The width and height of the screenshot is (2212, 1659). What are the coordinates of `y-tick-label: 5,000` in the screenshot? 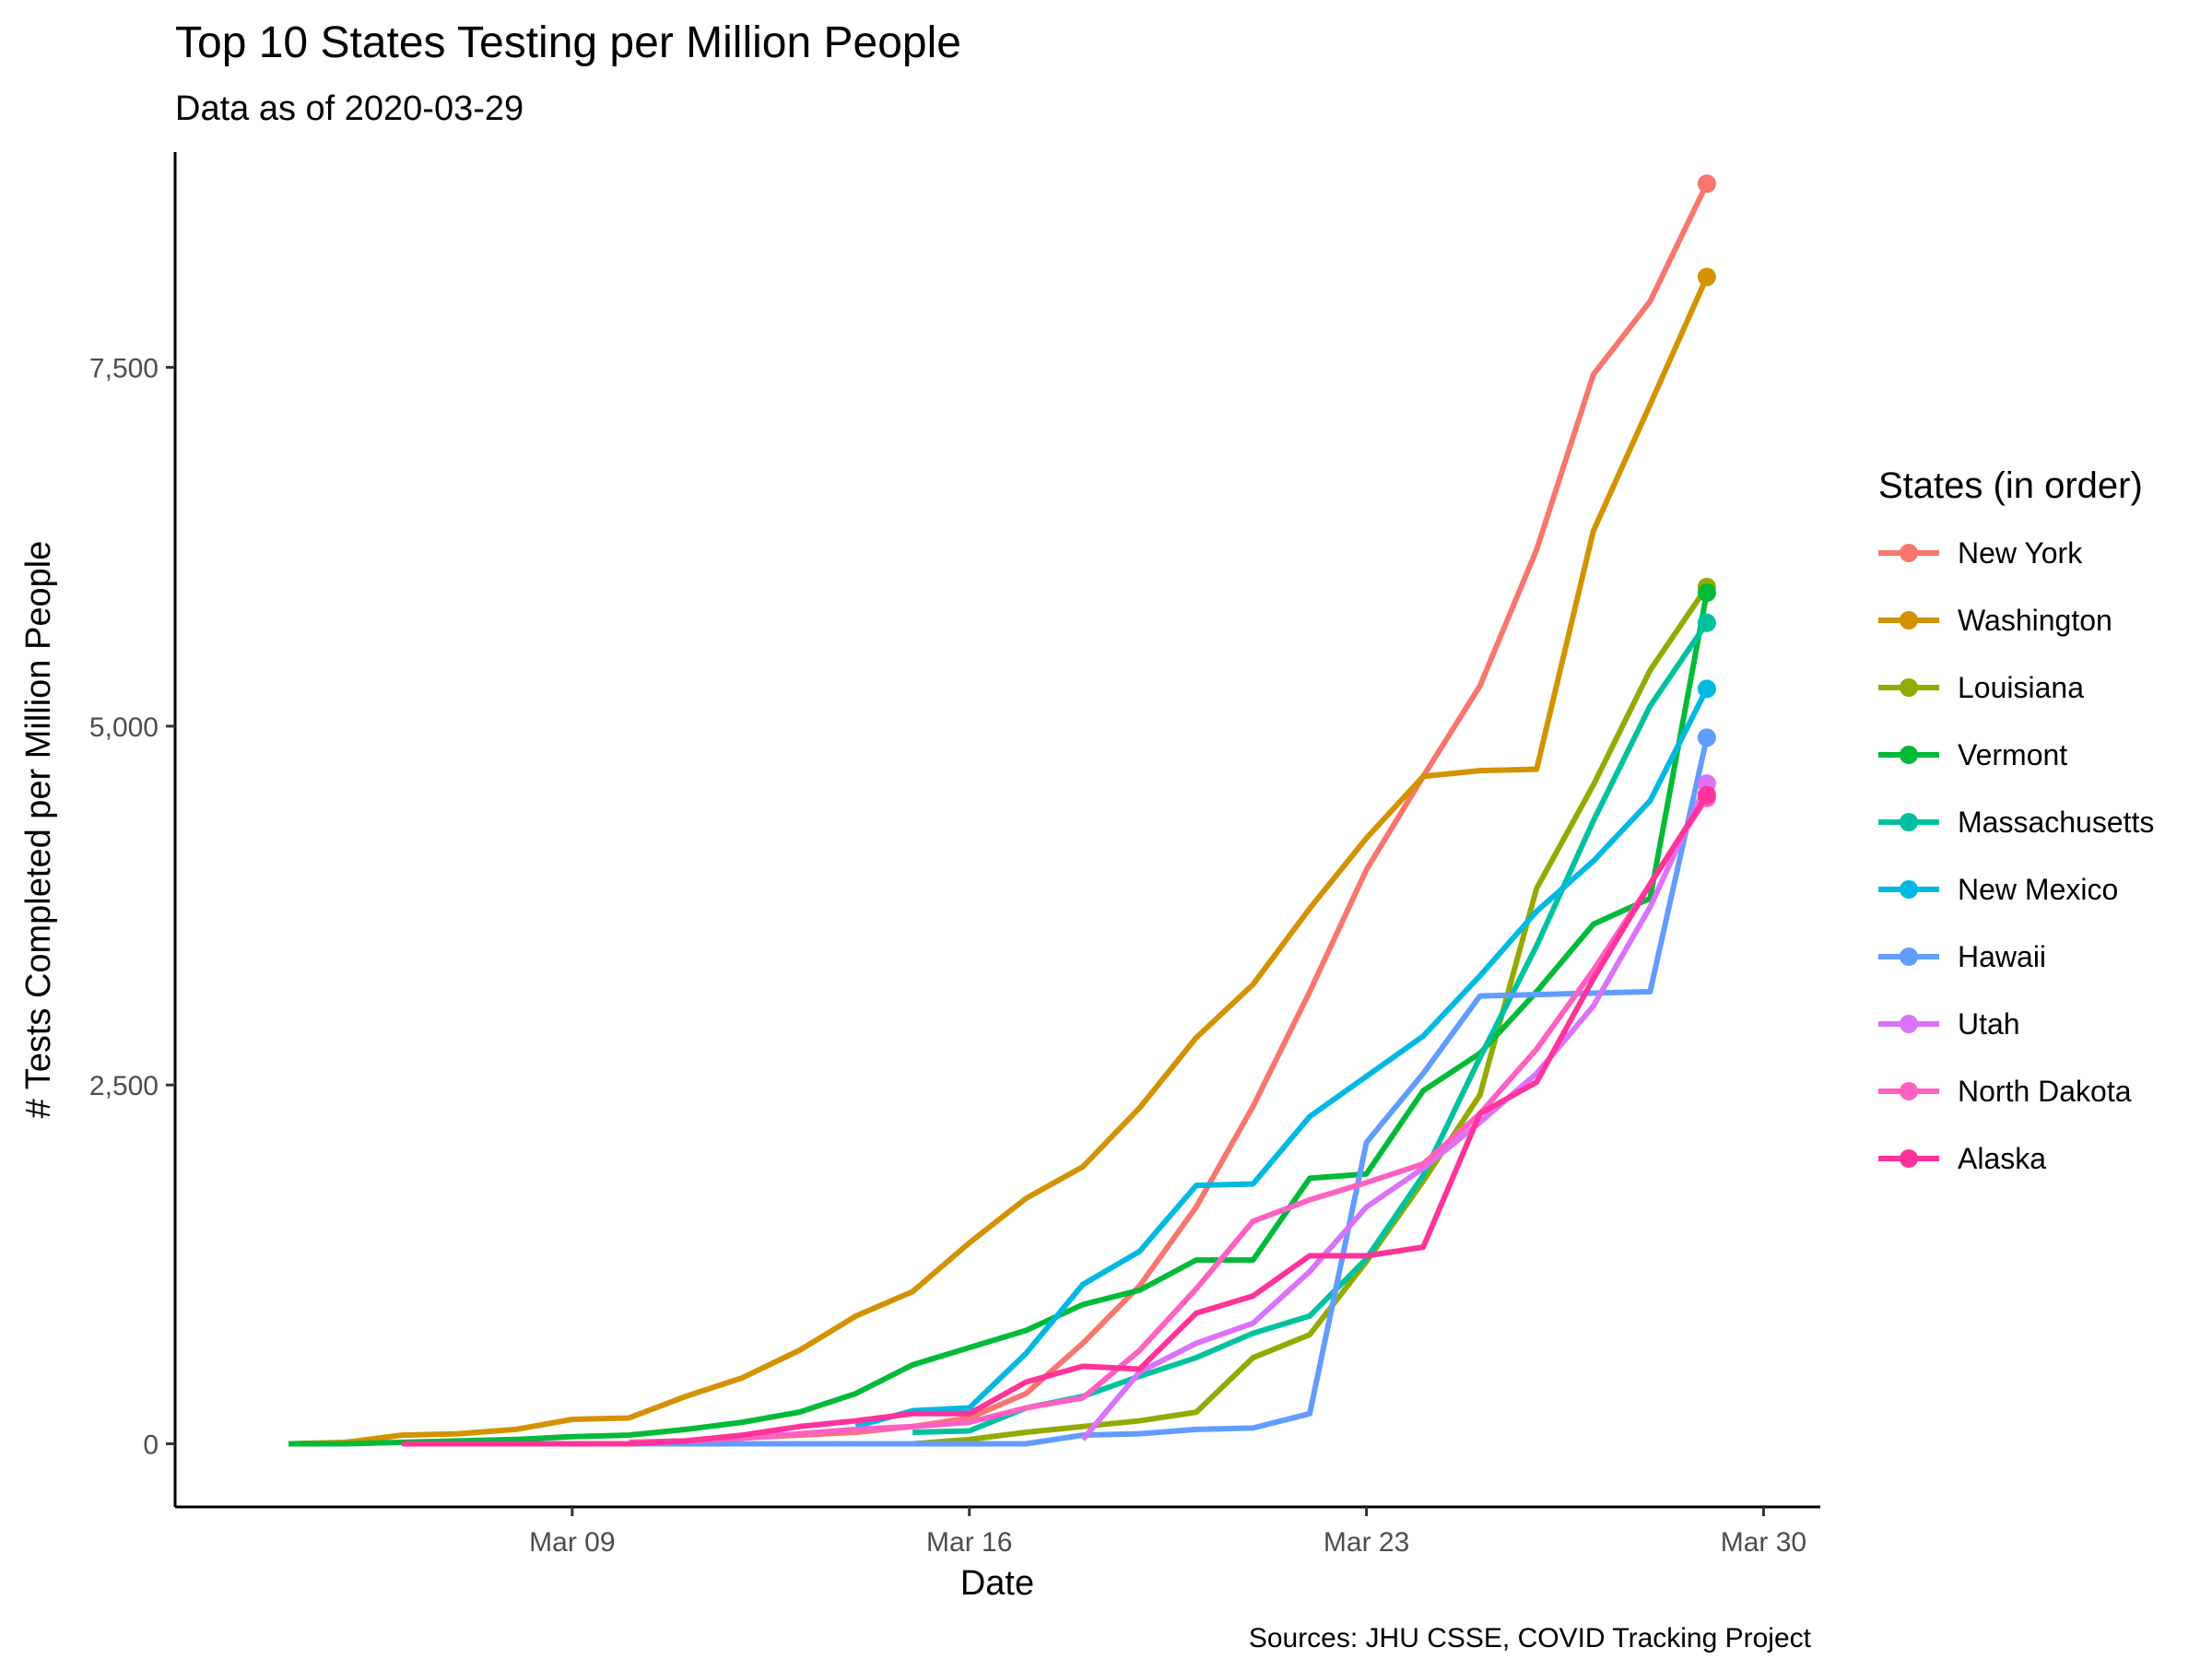 It's located at (124, 727).